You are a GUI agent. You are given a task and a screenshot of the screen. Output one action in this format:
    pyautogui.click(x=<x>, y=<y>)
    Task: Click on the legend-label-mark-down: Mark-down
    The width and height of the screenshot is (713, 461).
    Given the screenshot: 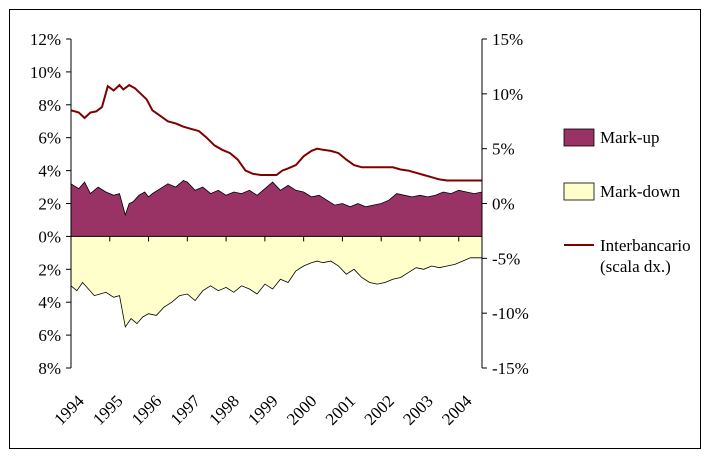 What is the action you would take?
    pyautogui.click(x=640, y=191)
    